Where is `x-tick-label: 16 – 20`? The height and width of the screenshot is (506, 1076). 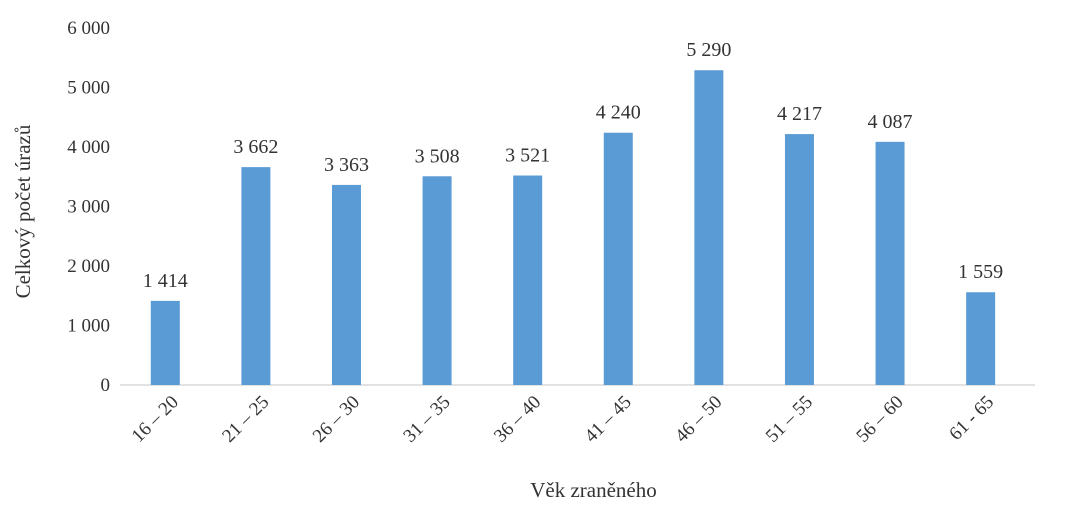
x-tick-label: 16 – 20 is located at coordinates (155, 419).